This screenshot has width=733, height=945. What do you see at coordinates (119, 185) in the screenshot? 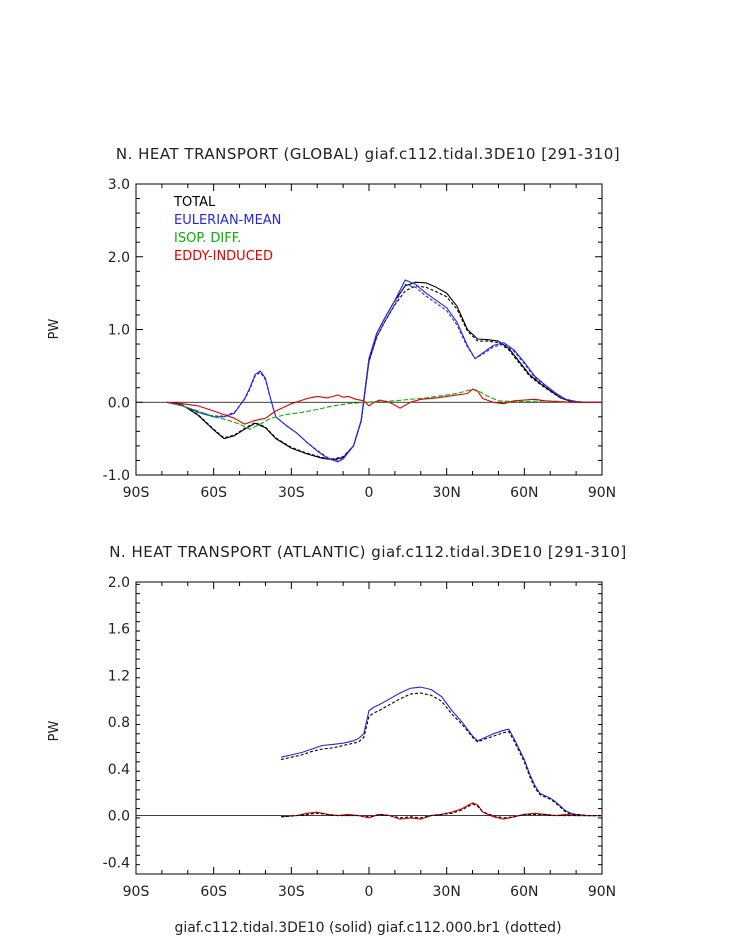
I see `y-tick-label: 3.0` at bounding box center [119, 185].